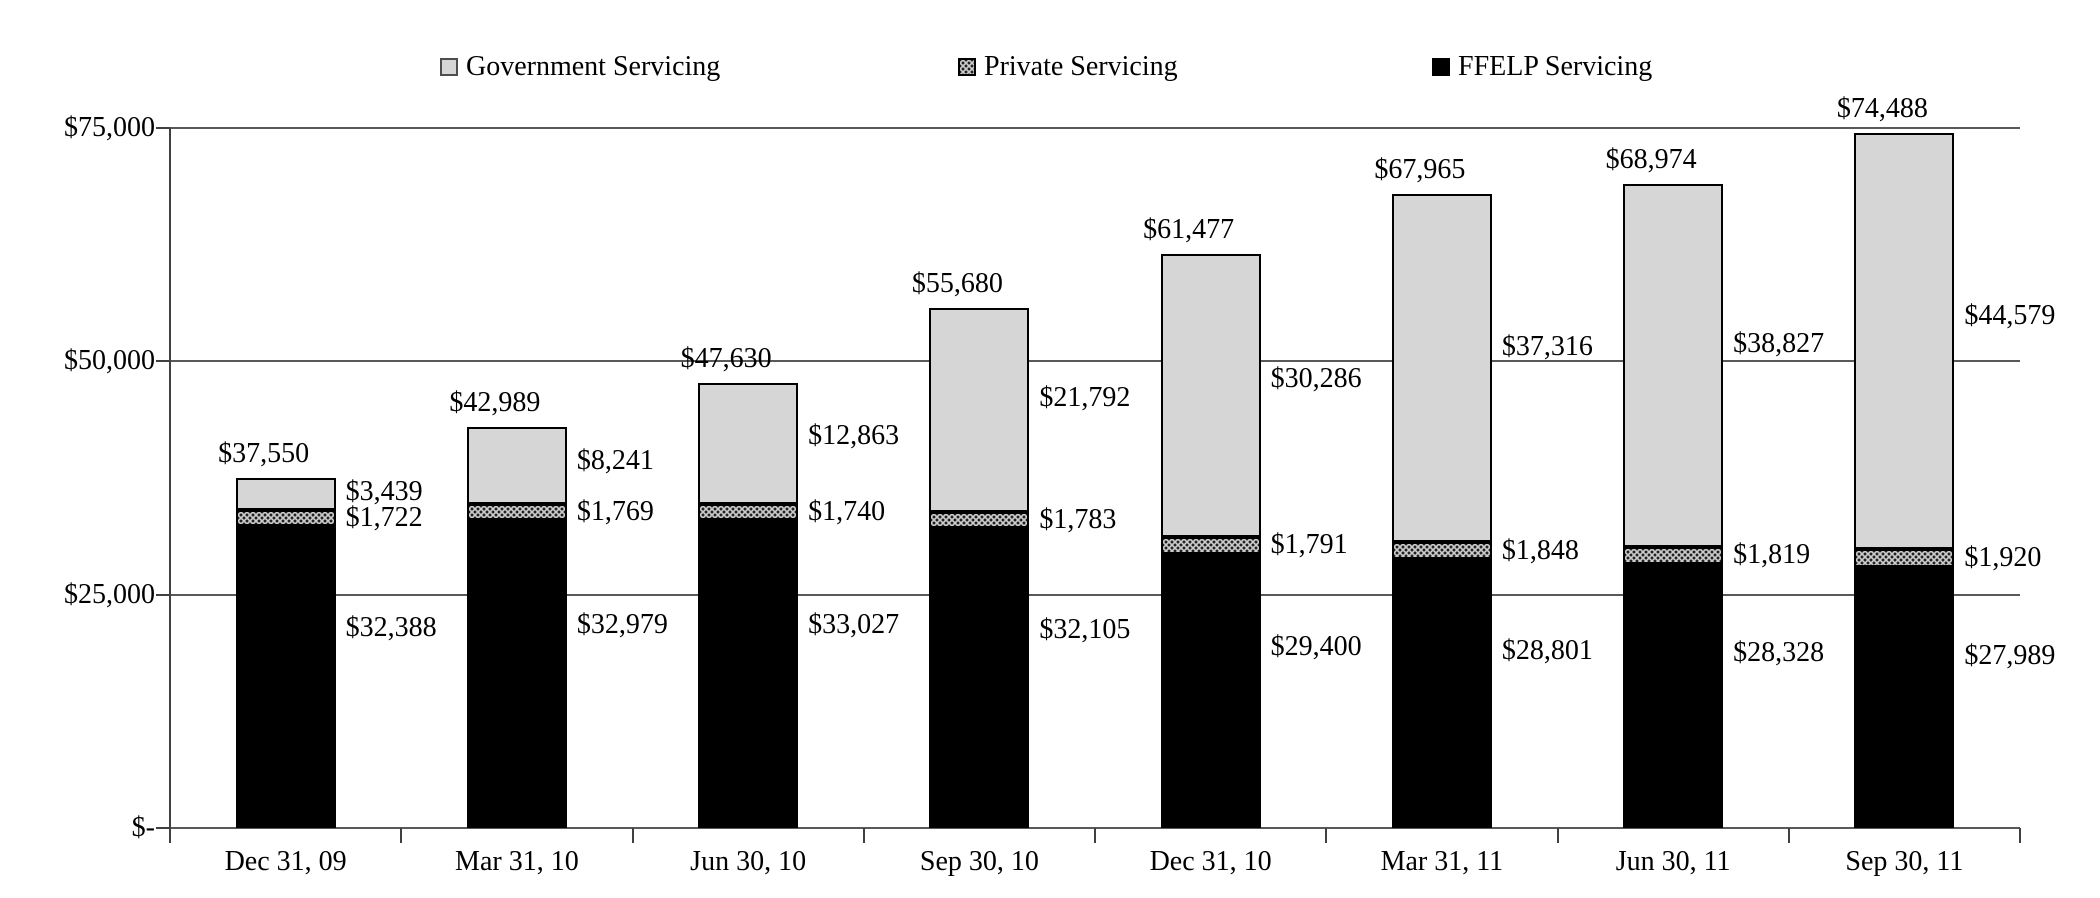 The width and height of the screenshot is (2100, 898). I want to click on legend-item-ffelp-servicing: FFELP Servicing, so click(1542, 67).